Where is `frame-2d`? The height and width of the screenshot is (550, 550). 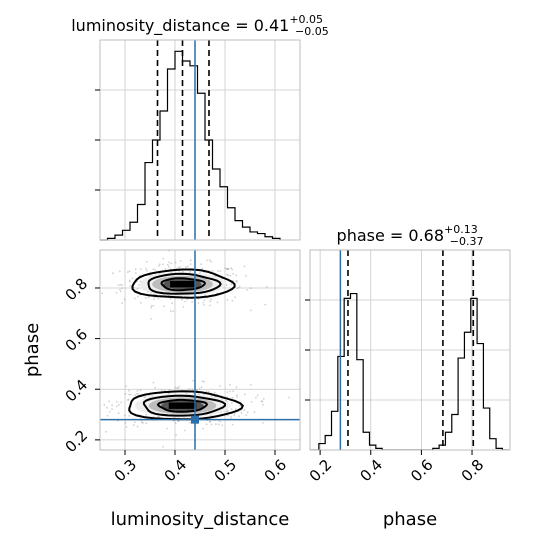
frame-2d is located at coordinates (200, 350).